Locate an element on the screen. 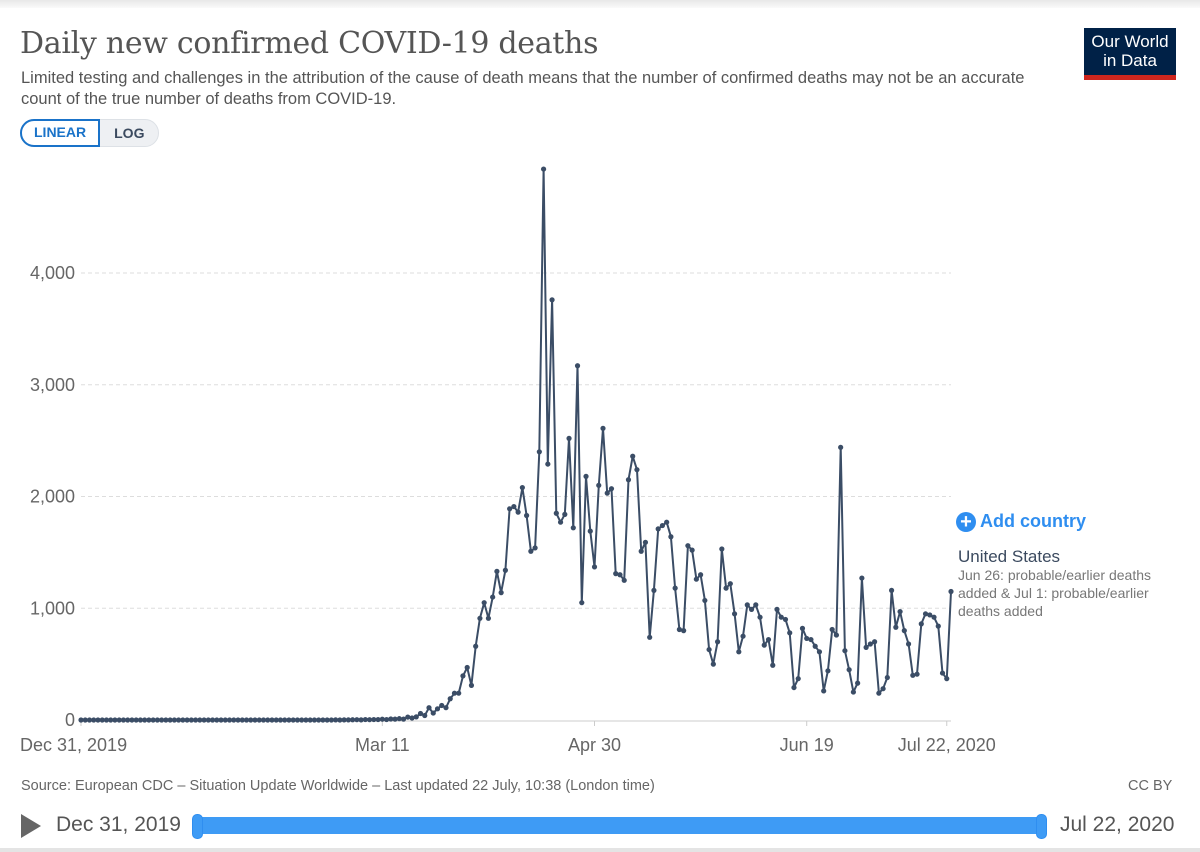  license-link: CC BY is located at coordinates (1150, 786).